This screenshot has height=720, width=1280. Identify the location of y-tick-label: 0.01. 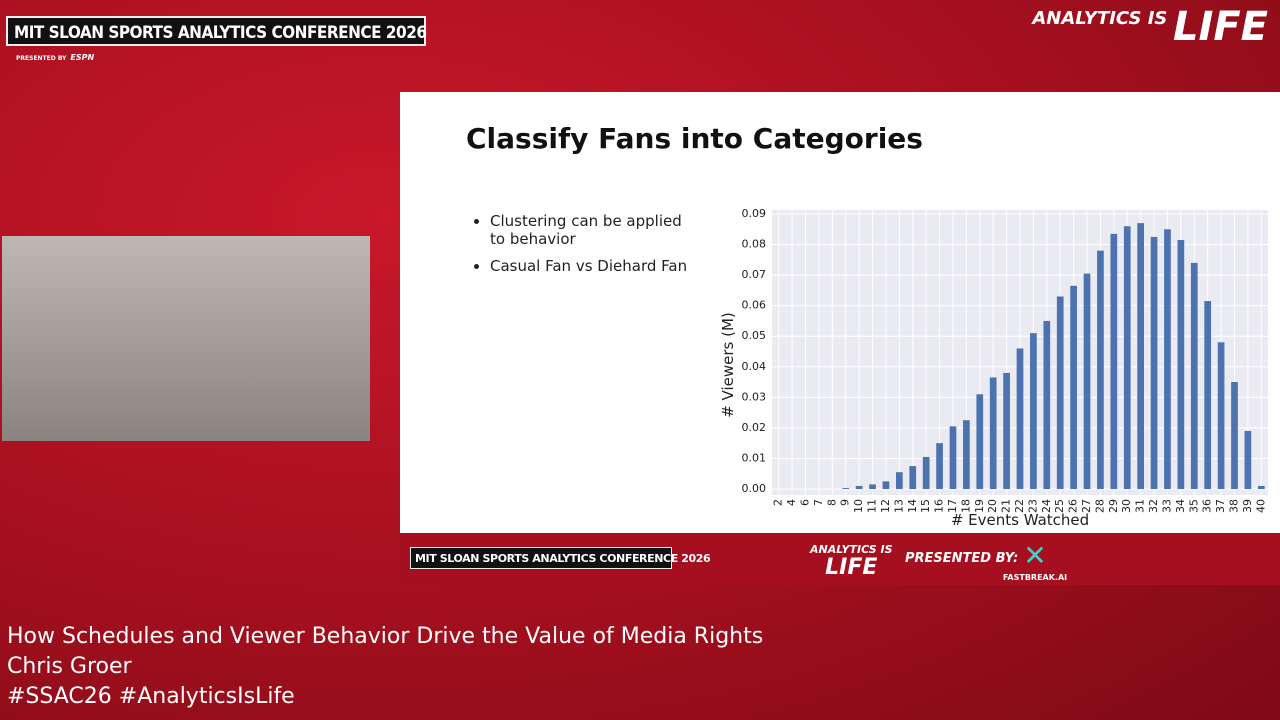
(754, 457).